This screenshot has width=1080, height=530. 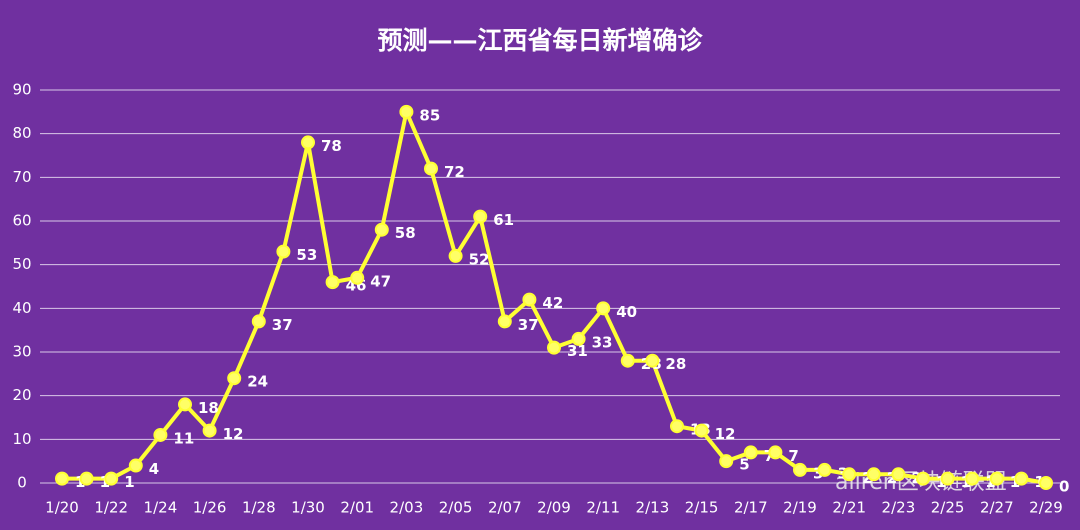 What do you see at coordinates (22, 483) in the screenshot?
I see `y-tick-label: 0` at bounding box center [22, 483].